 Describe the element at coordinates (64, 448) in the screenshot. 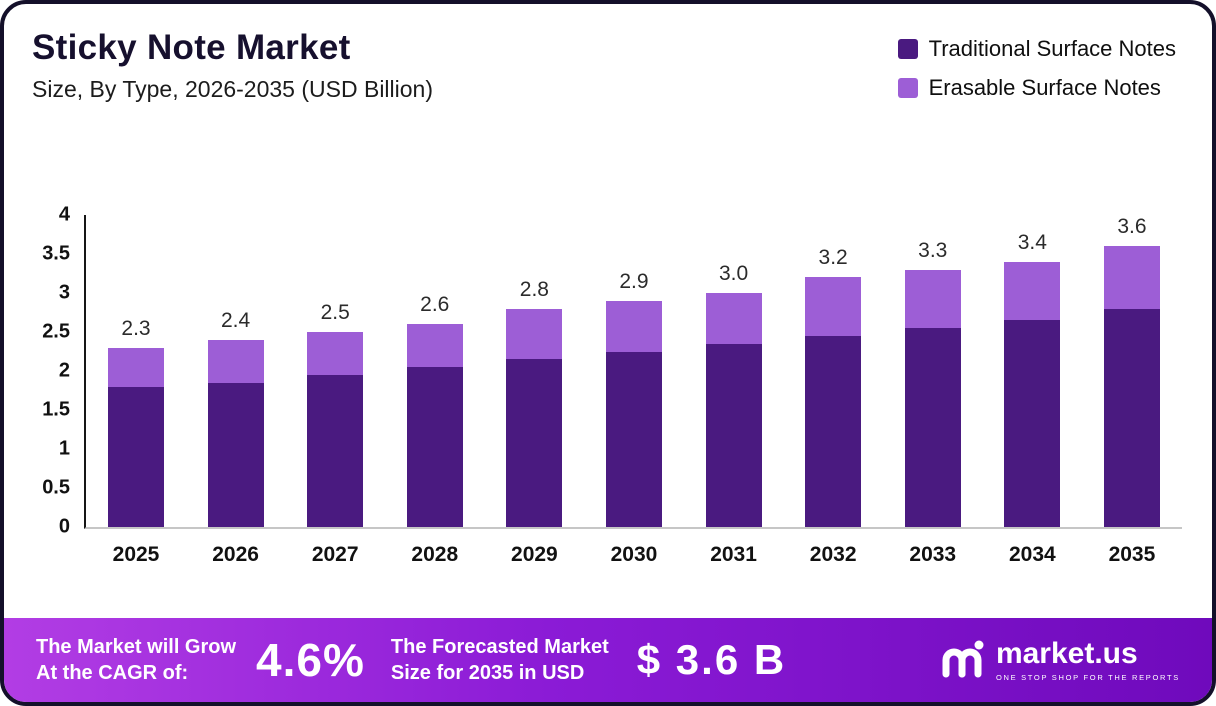

I see `y-tick-label: 1` at that location.